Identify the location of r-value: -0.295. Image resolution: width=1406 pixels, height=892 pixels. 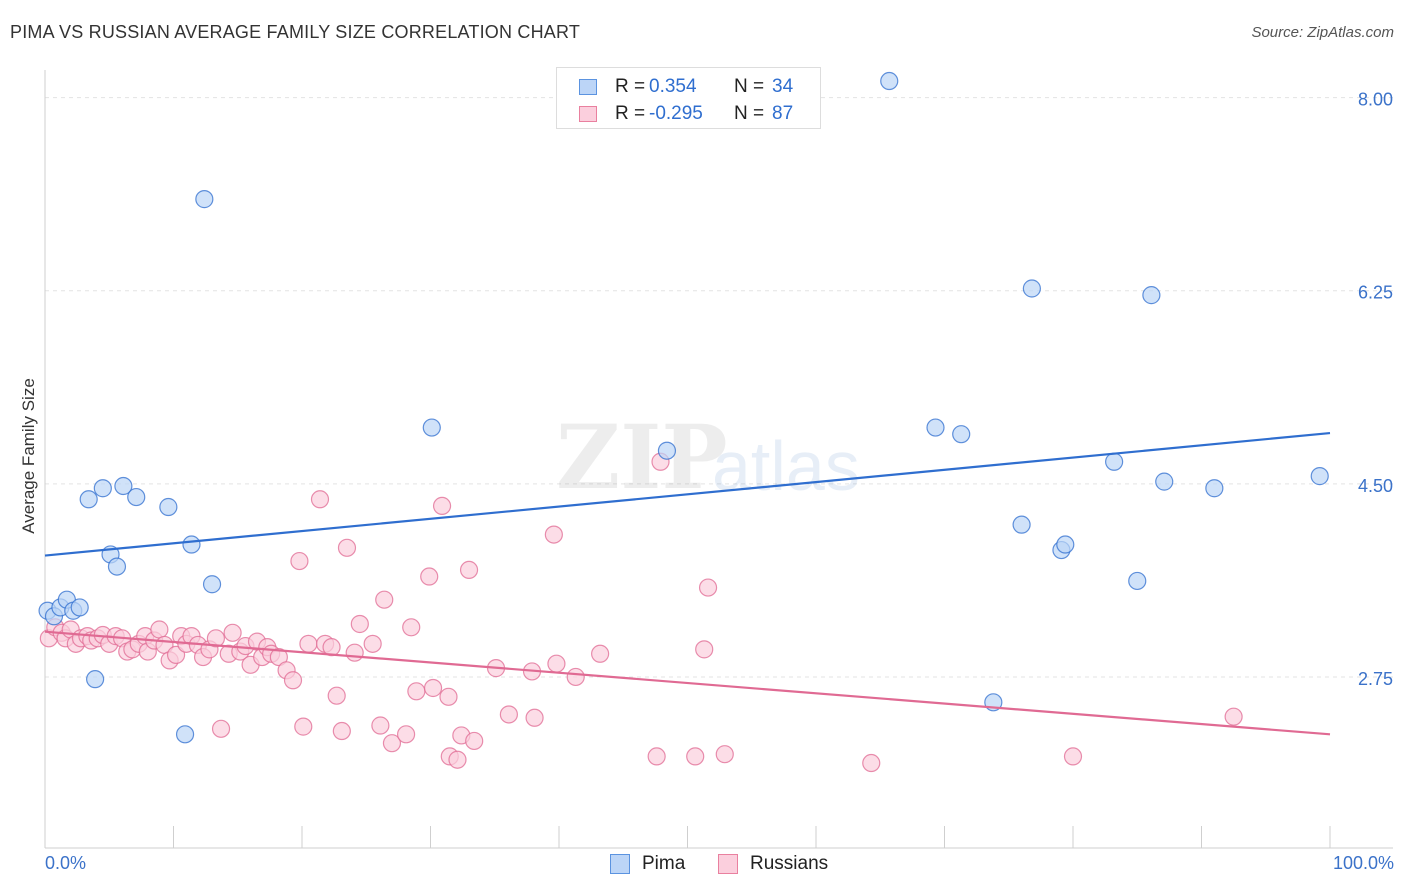
(676, 113).